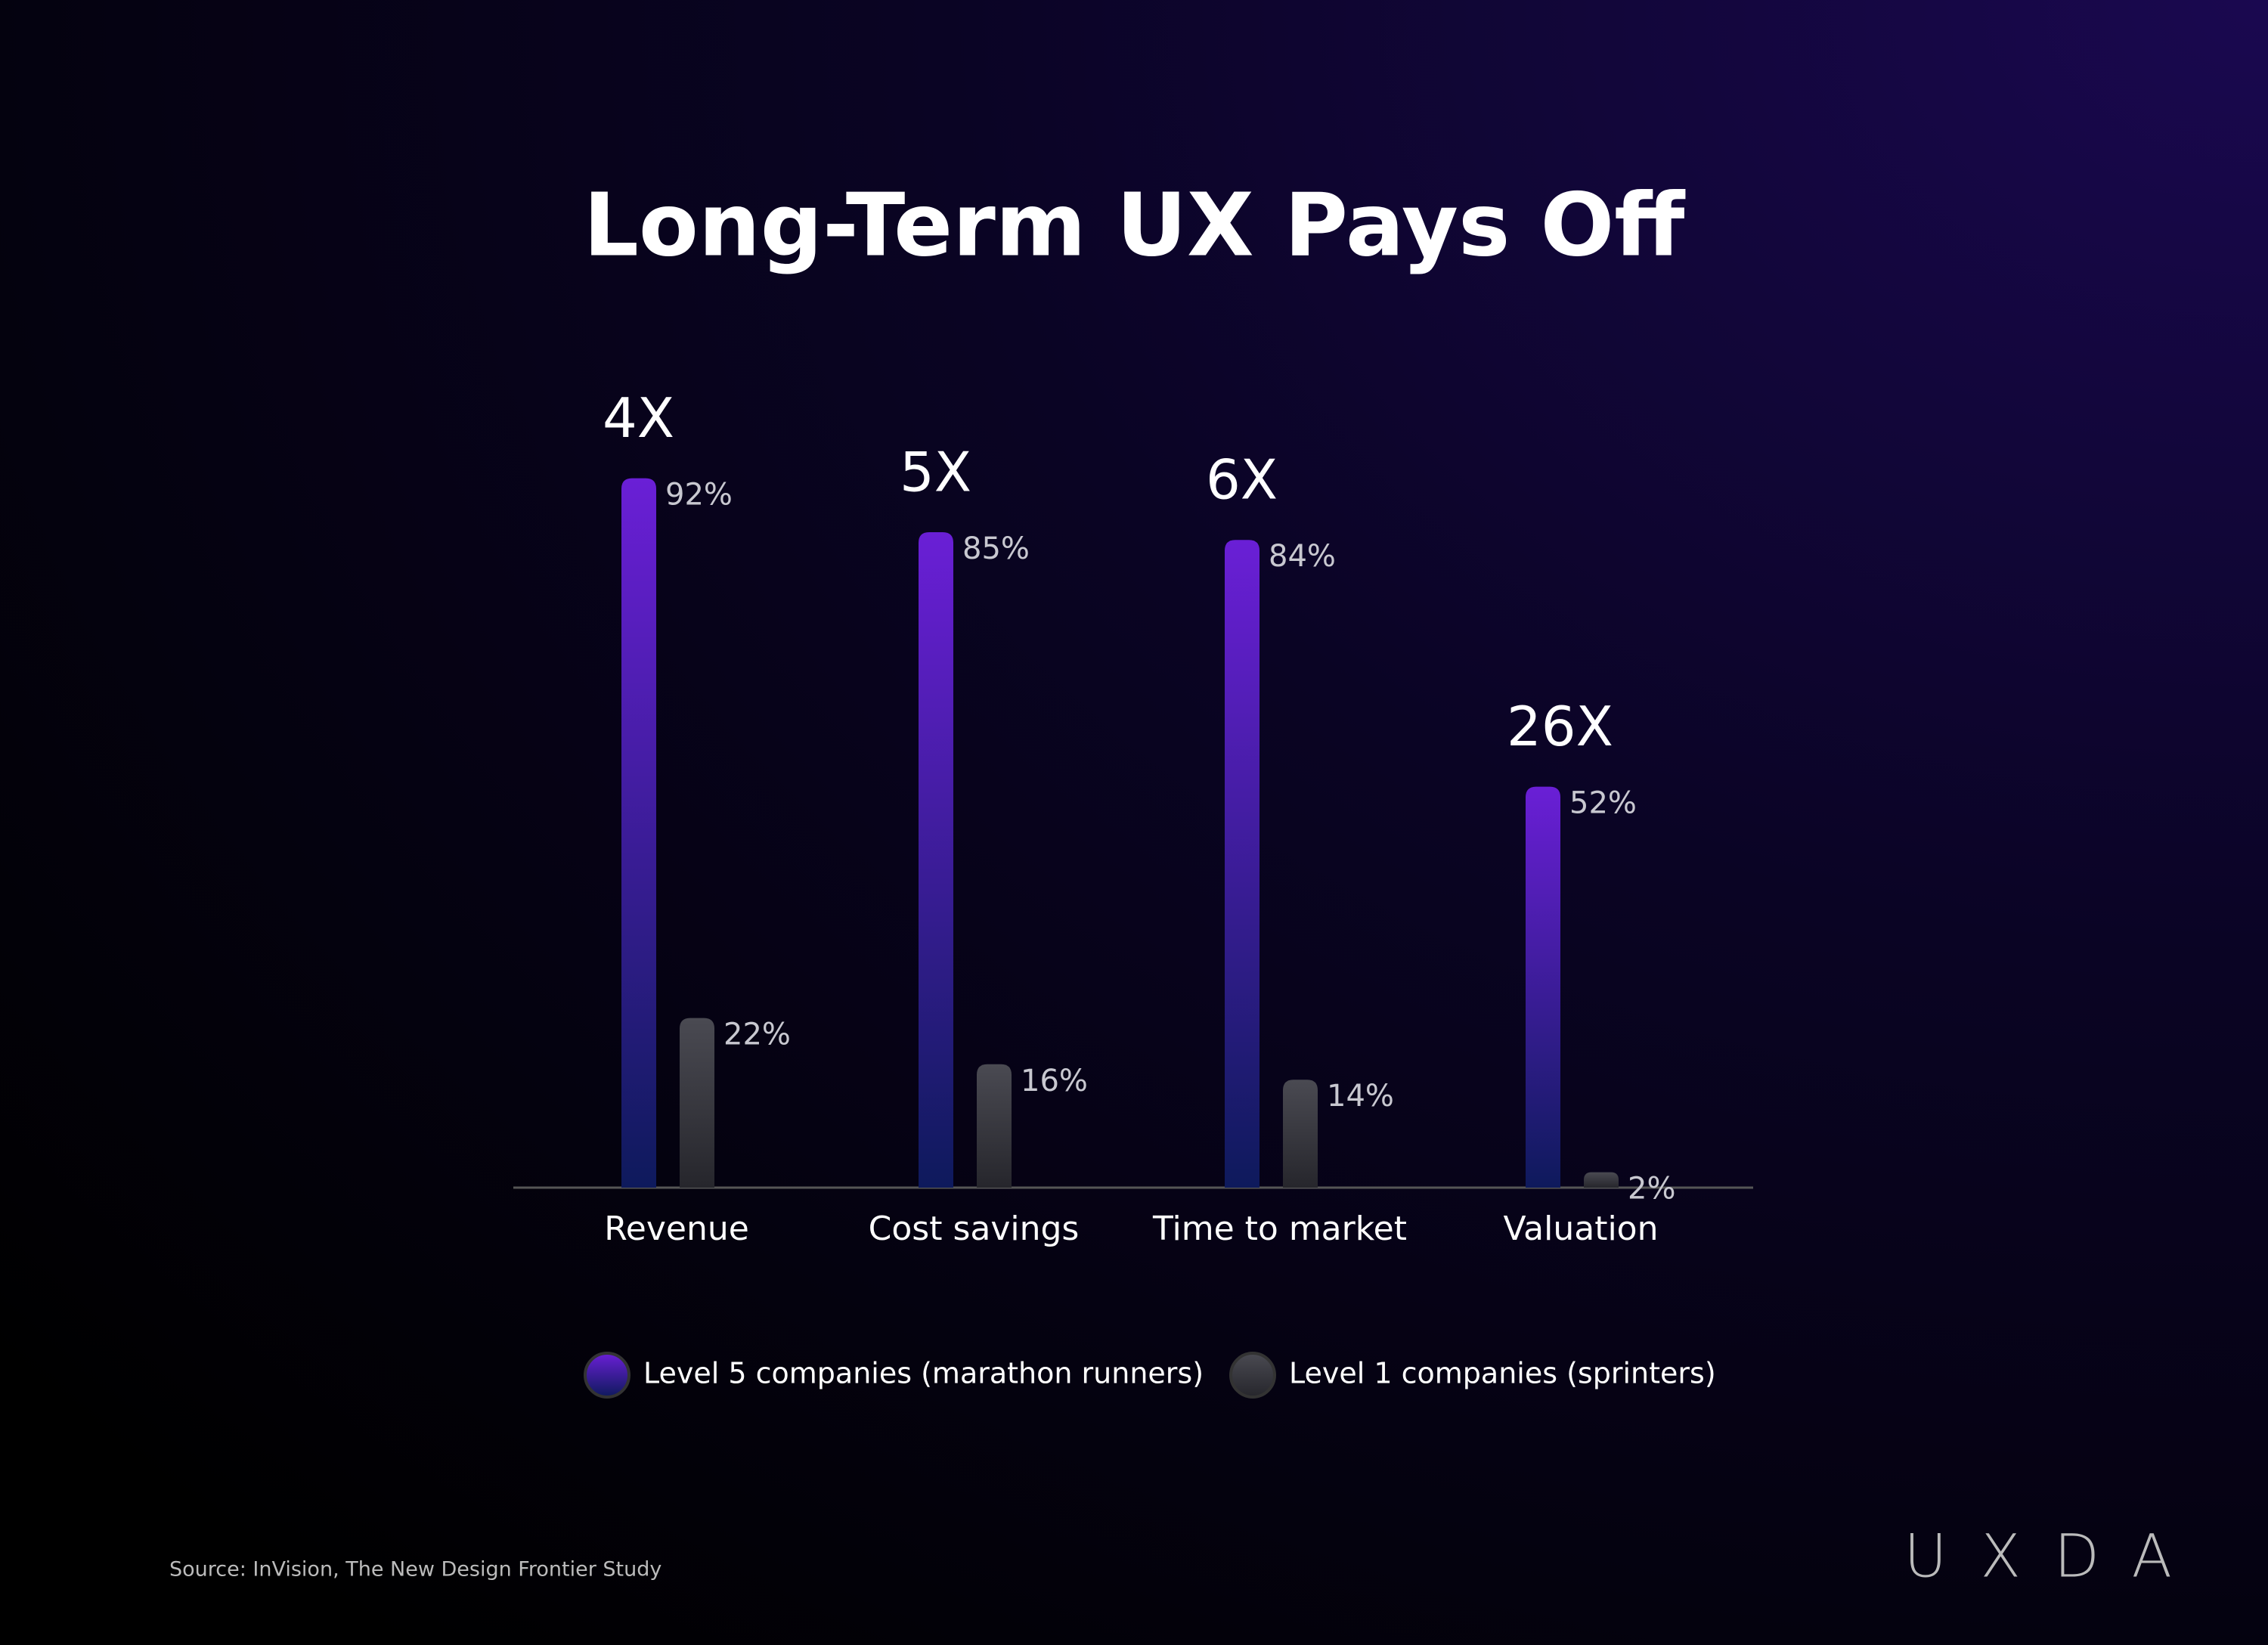 The image size is (2268, 1645). I want to click on value-label: 92%, so click(699, 495).